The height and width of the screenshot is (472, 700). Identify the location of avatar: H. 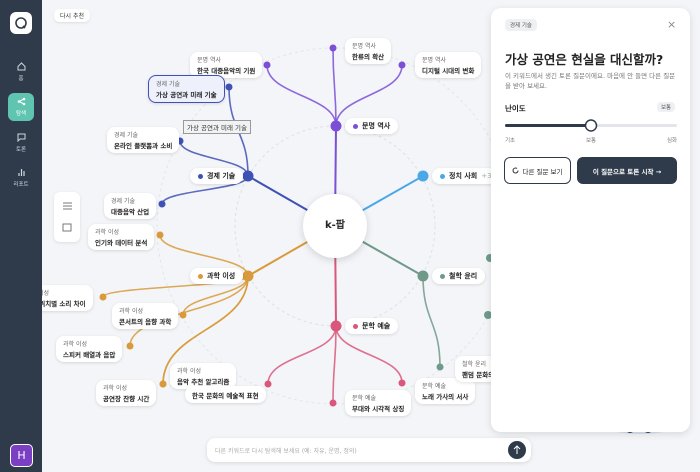
(21, 455).